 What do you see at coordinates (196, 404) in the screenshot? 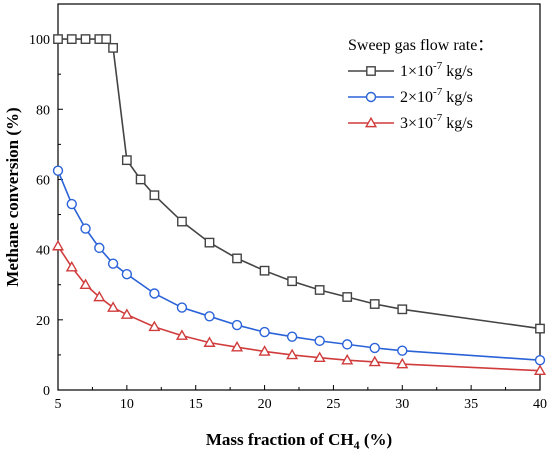
I see `x-tick-label: 15` at bounding box center [196, 404].